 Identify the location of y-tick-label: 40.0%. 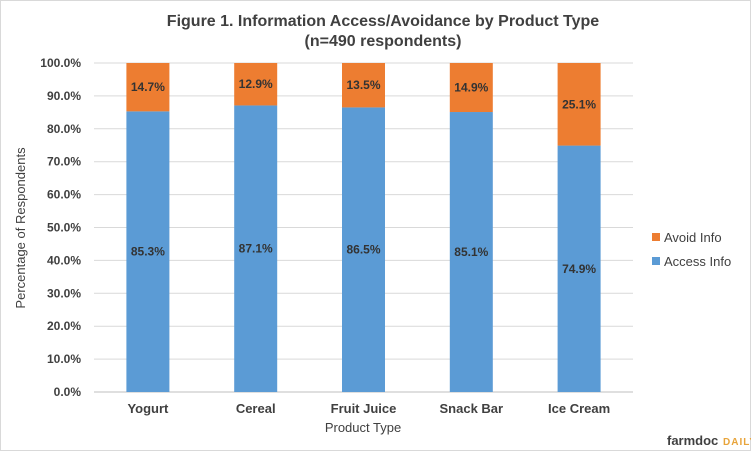
(64, 260).